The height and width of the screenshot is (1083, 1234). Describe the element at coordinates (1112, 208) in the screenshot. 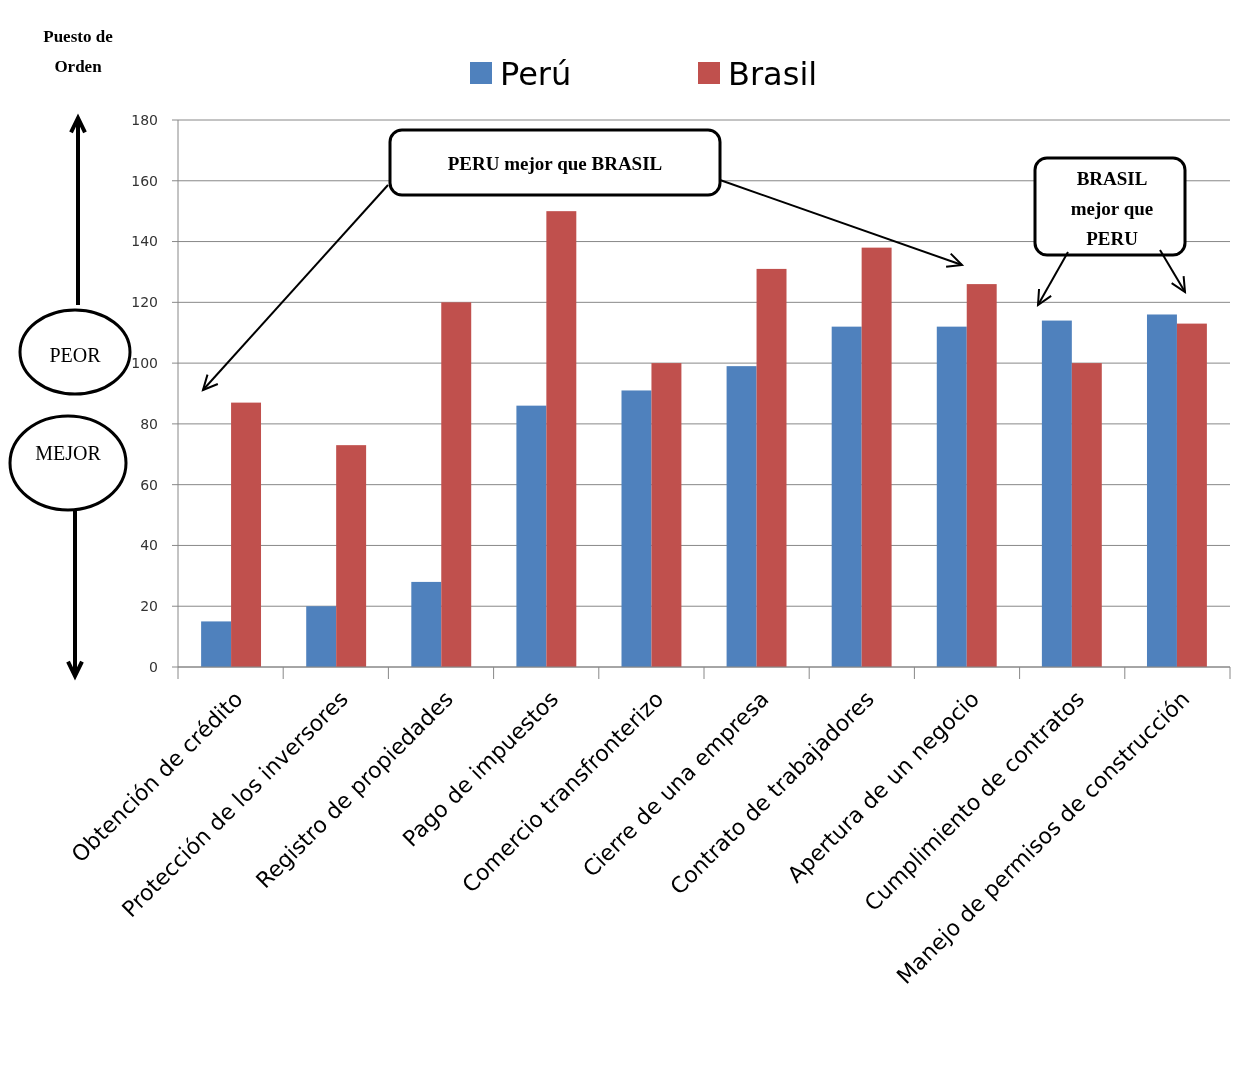

I see `annotation: BRASIL mejor que PERU` at that location.